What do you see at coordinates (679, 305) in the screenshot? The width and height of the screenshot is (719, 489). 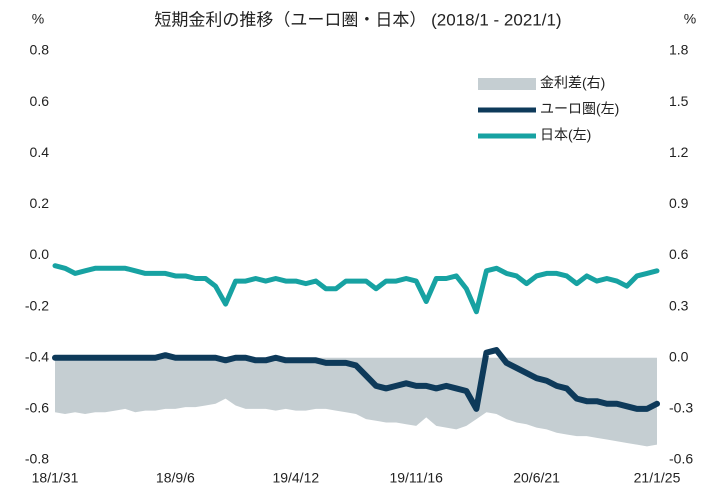 I see `y2-tick-label: 0.3` at bounding box center [679, 305].